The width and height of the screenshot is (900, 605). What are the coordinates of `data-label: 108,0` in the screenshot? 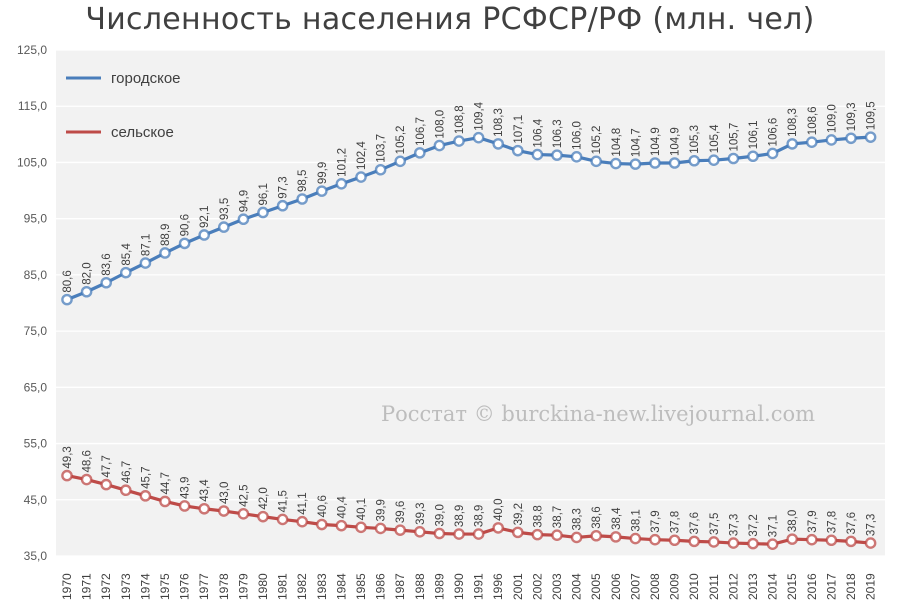 It's located at (440, 124).